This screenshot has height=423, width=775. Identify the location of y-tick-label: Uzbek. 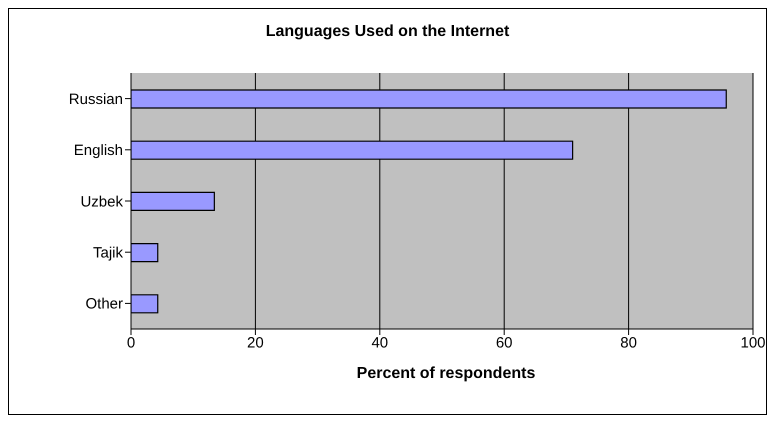
(102, 201).